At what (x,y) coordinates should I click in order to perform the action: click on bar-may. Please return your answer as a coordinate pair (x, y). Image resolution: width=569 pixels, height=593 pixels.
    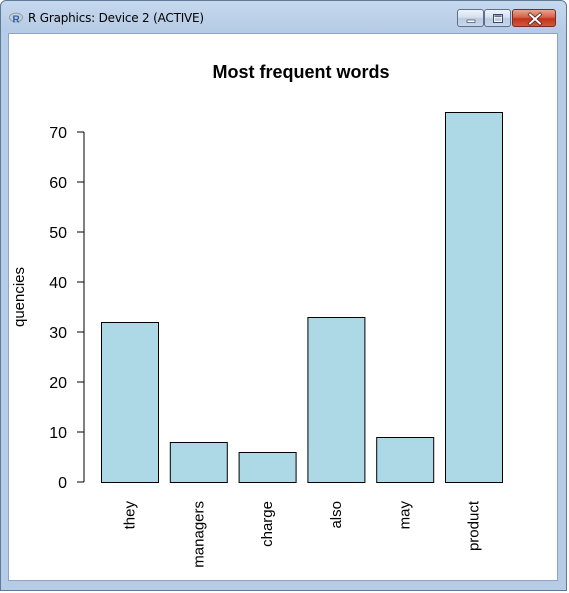
    Looking at the image, I should click on (405, 460).